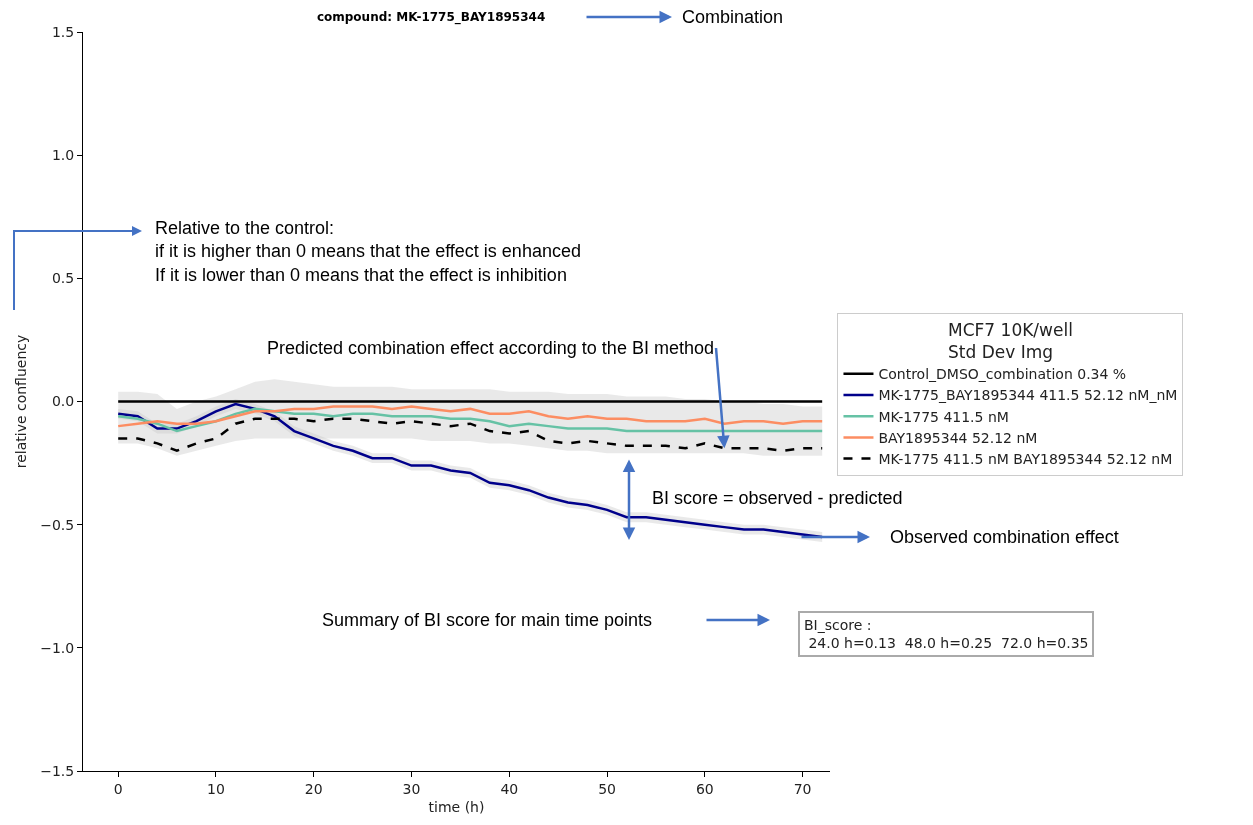 This screenshot has height=825, width=1253. I want to click on annotation: BI_score : 24.0 h=0.13 48.0 h=0.25 72.0 h=0.35, so click(946, 634).